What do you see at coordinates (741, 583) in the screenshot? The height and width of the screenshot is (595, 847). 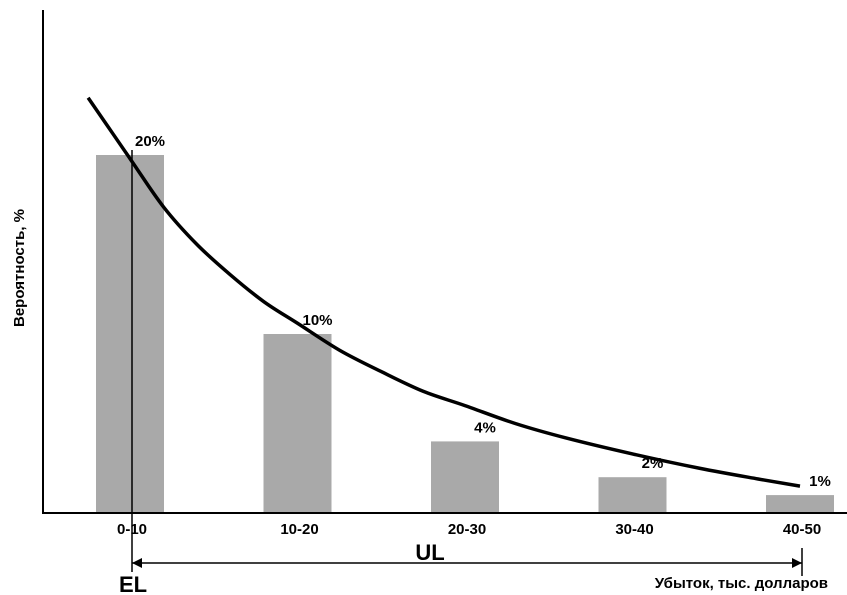 I see `x-axis-title: Убыток, тыс. долларов` at bounding box center [741, 583].